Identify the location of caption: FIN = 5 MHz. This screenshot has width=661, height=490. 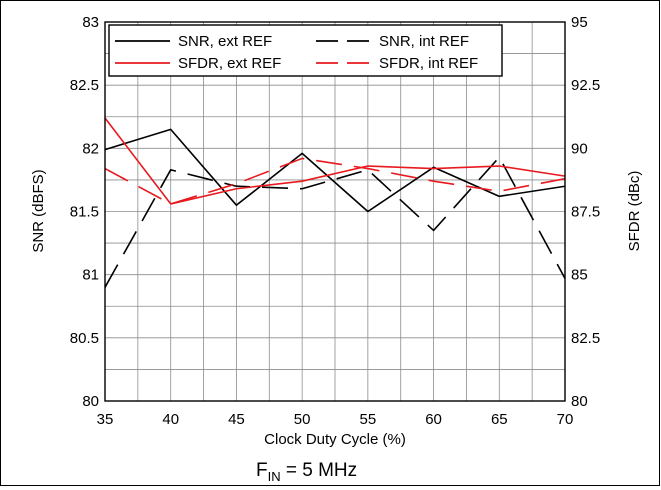
(306, 472).